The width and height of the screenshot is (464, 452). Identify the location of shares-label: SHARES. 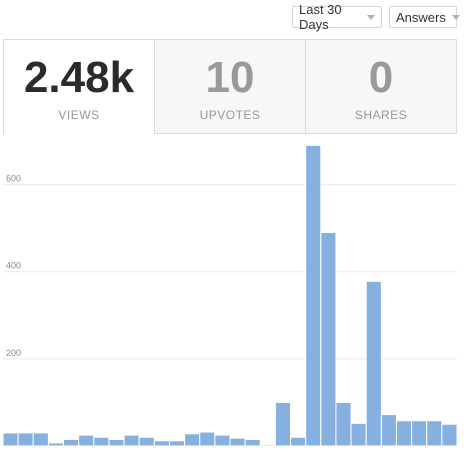
(381, 115).